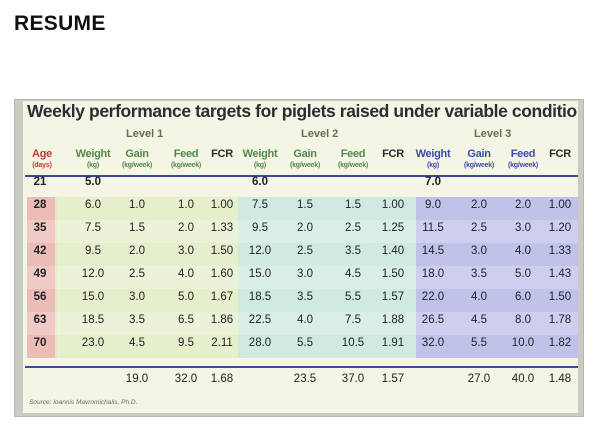 The image size is (593, 428). Describe the element at coordinates (433, 297) in the screenshot. I see `table-cell: 22.0` at that location.